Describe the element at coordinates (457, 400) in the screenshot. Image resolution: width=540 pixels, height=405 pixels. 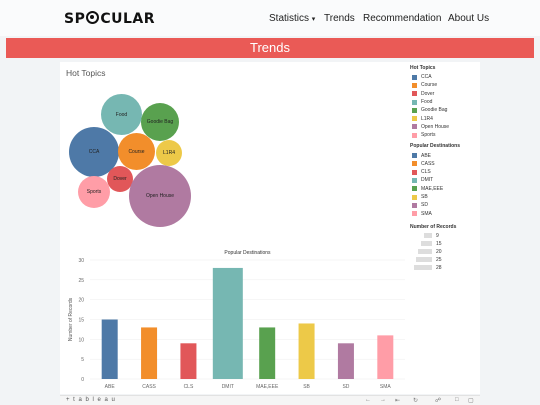
I see `download-icon: □` at that location.